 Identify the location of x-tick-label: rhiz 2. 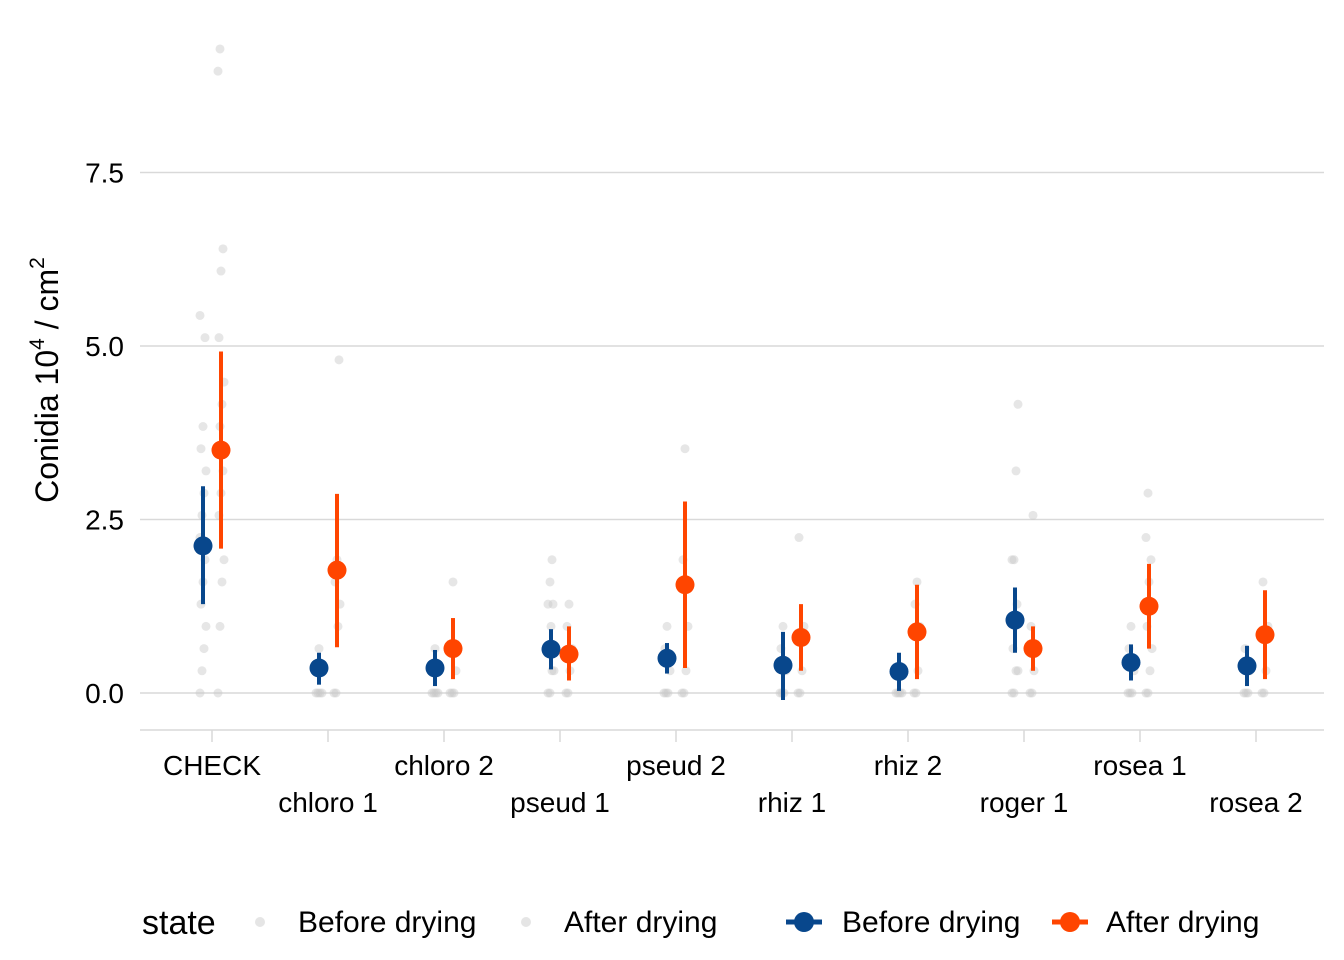
(908, 765).